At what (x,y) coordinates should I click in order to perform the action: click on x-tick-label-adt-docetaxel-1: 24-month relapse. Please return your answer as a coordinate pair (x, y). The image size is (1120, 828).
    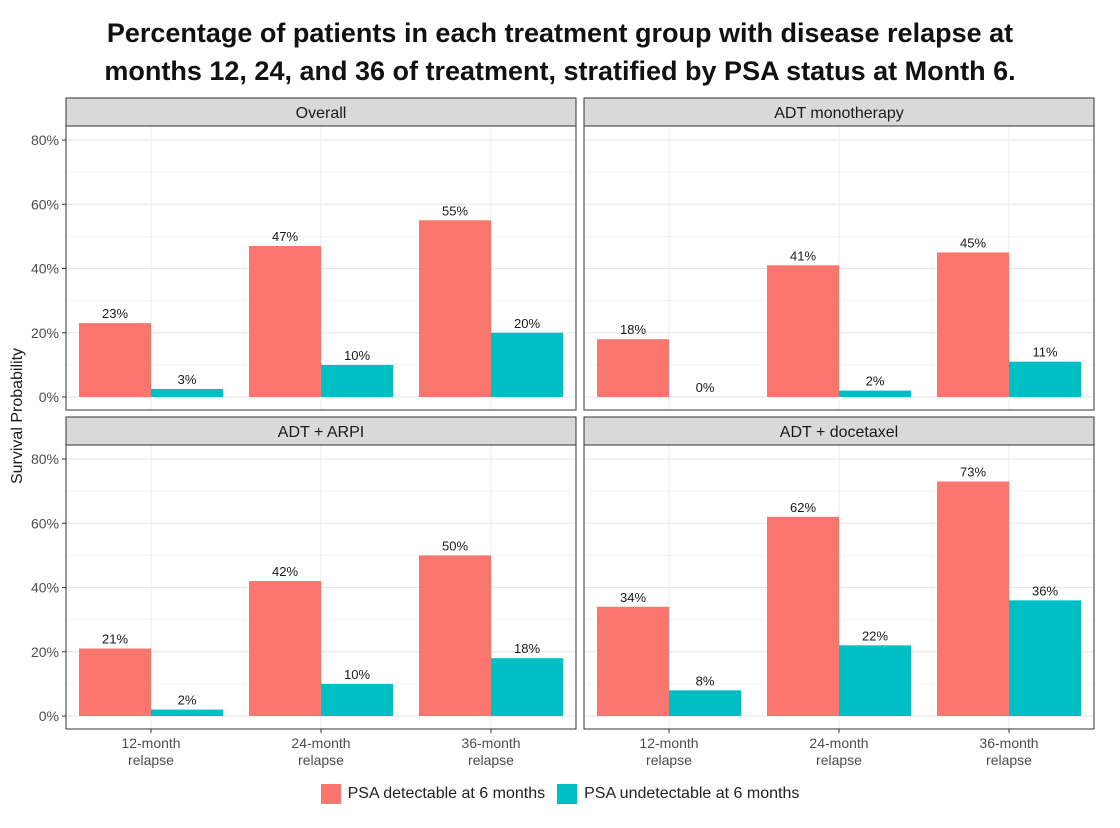
    Looking at the image, I should click on (838, 751).